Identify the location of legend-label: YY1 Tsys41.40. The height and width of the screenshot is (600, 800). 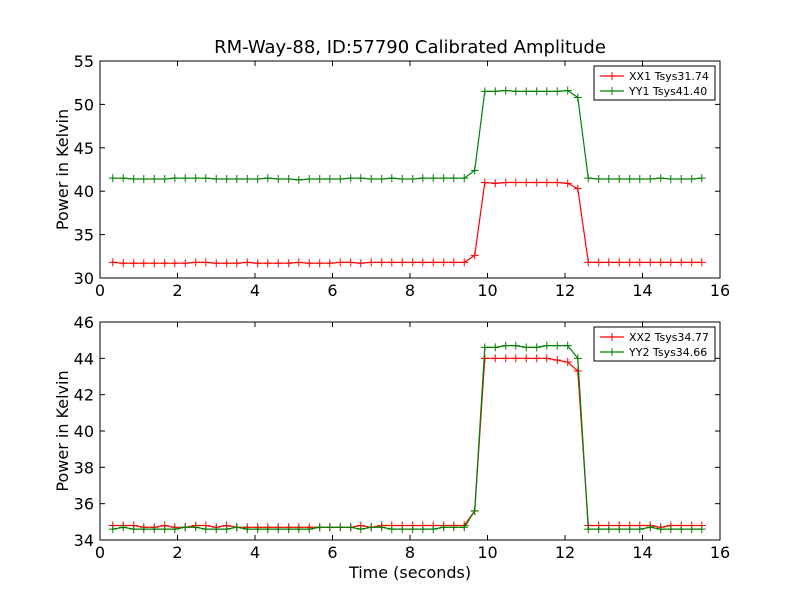
(667, 91).